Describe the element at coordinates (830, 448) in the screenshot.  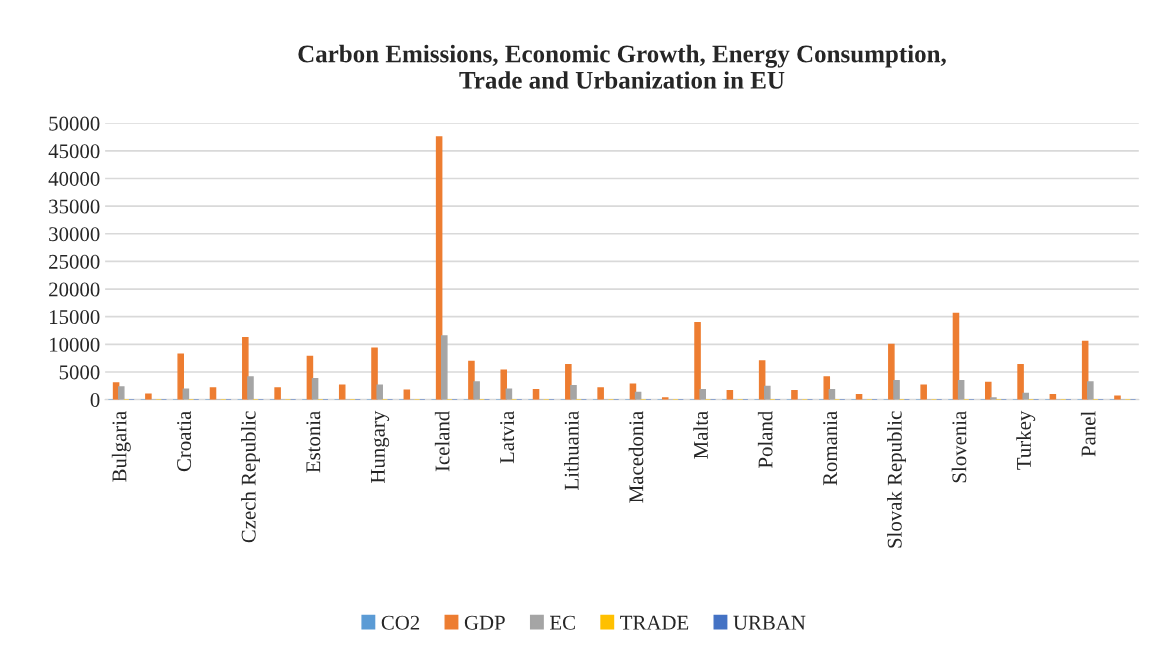
I see `x-tick-label: Romania` at that location.